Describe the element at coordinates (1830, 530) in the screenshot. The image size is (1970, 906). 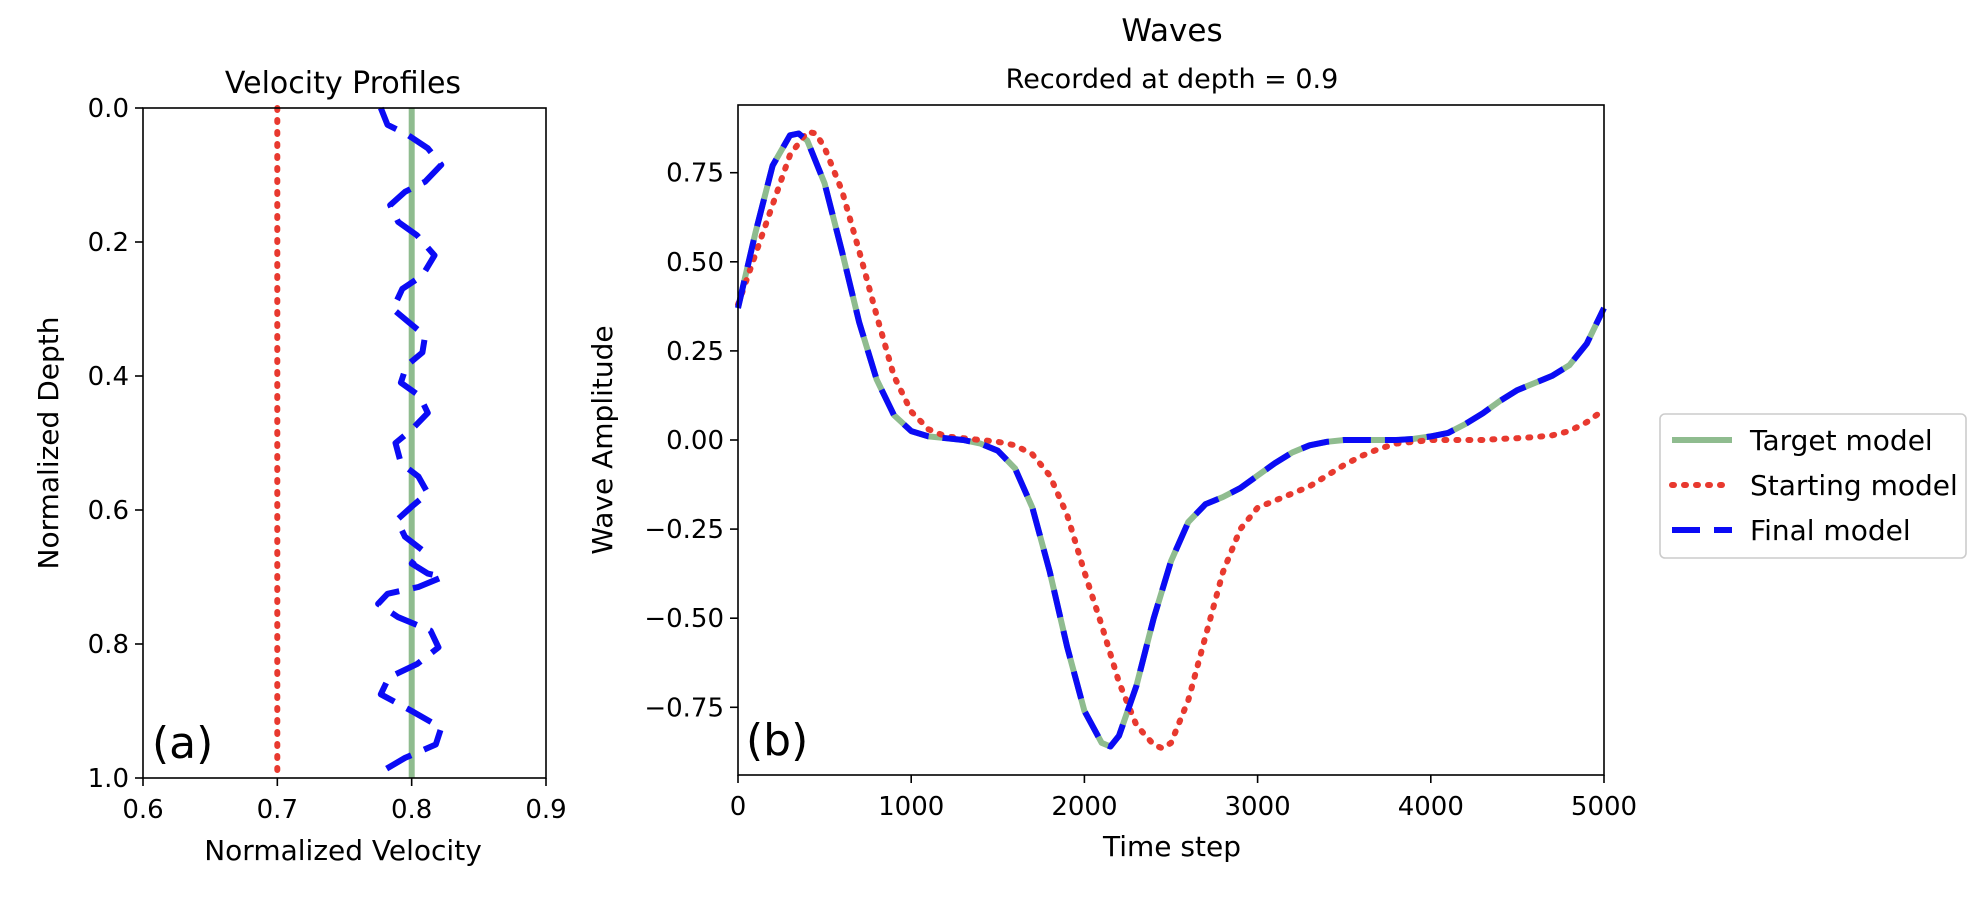
I see `legend-label: Final model` at that location.